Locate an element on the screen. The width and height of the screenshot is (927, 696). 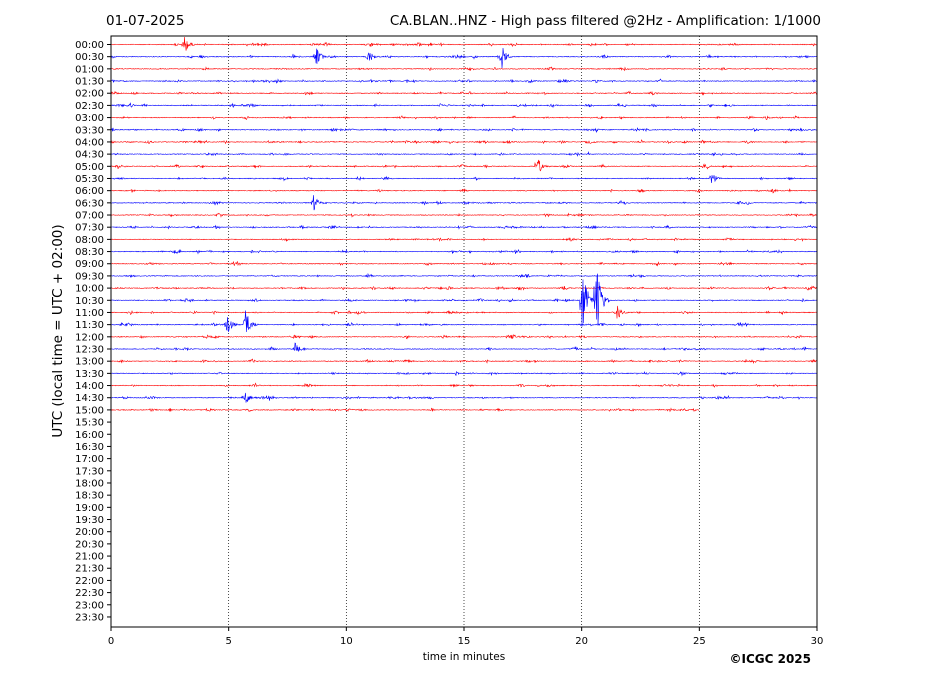
y-tick-label: 08:30 is located at coordinates (89, 252).